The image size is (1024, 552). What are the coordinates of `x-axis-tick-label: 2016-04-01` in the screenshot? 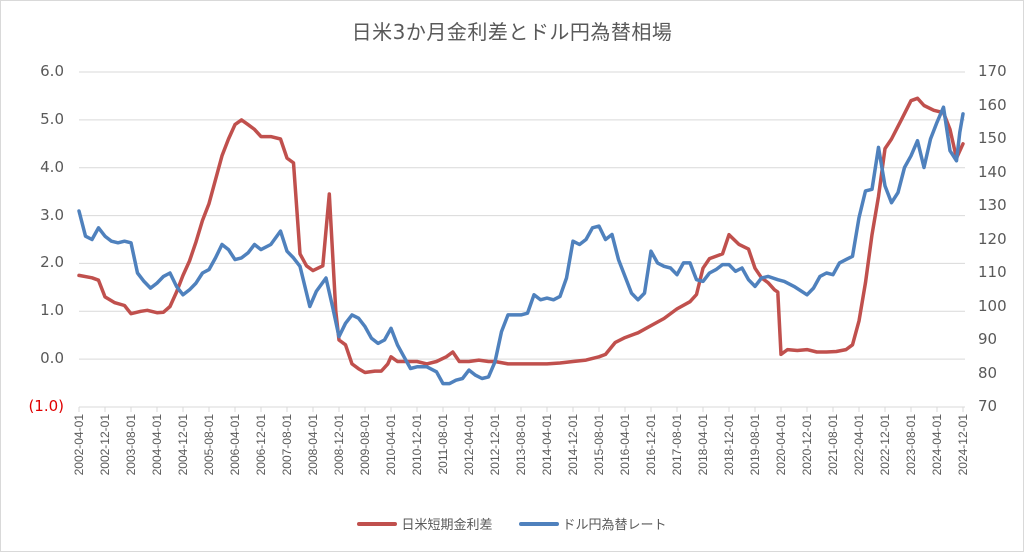 It's located at (625, 445).